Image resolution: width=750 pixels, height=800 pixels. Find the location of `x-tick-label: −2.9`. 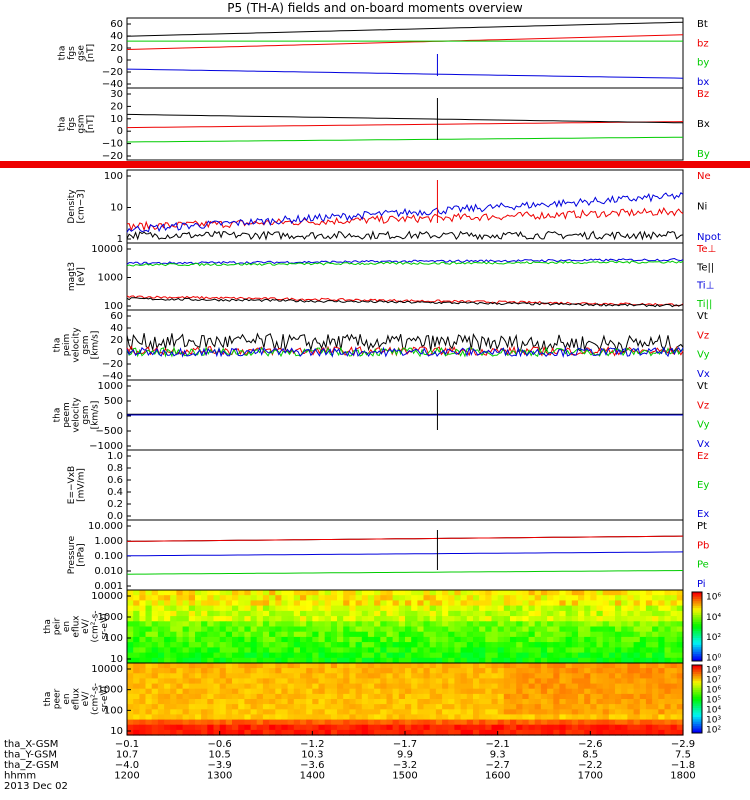

x-tick-label: −2.9 is located at coordinates (683, 744).